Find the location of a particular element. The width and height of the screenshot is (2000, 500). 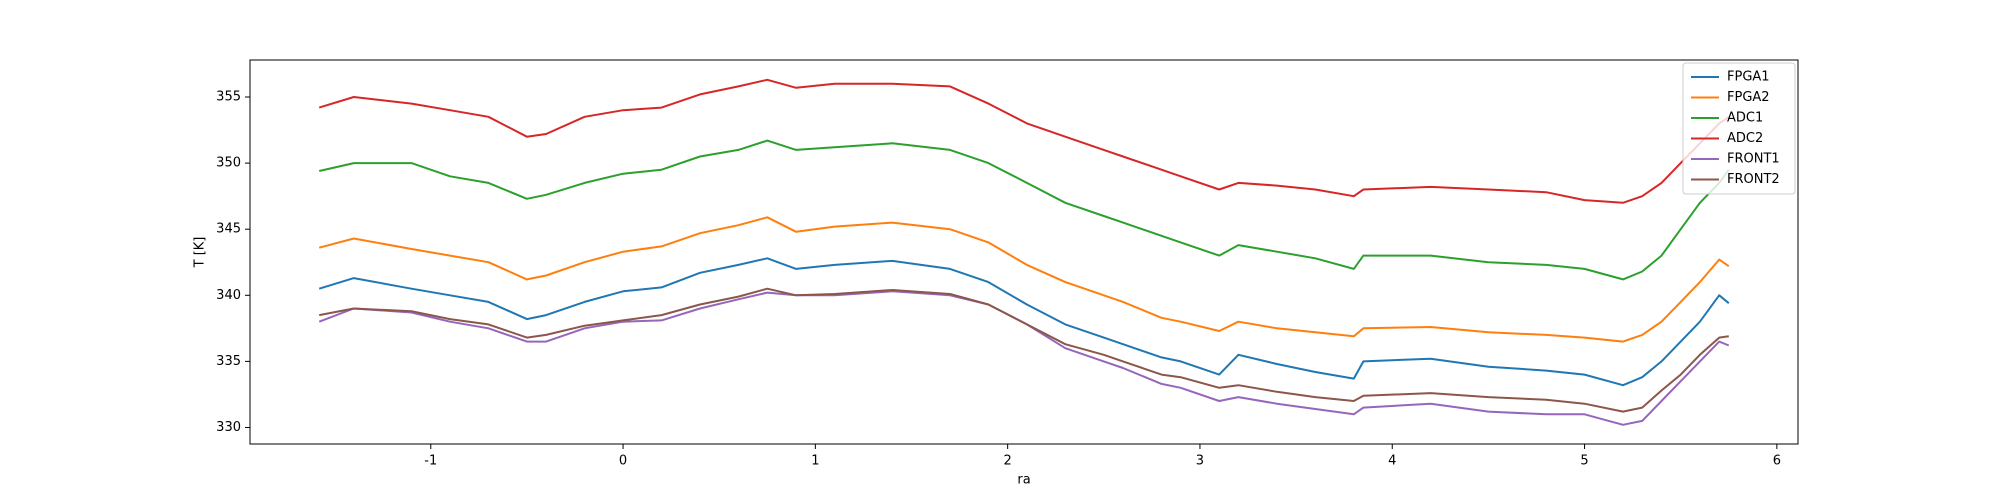

y-tick-label: 355 is located at coordinates (228, 97).